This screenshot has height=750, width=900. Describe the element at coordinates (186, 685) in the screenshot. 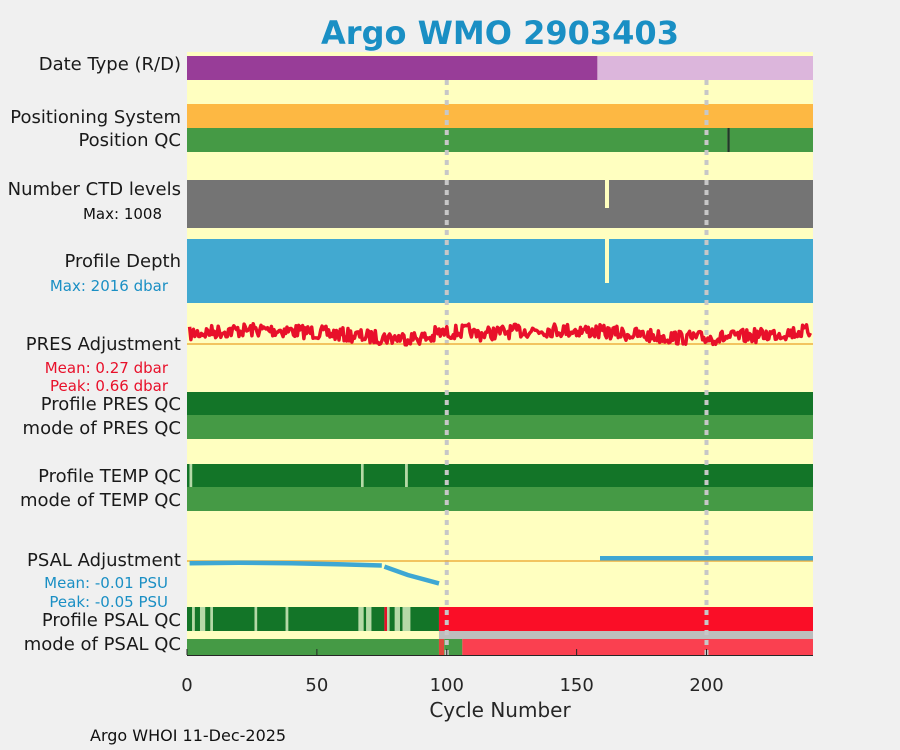

I see `x-tick-label: 0` at that location.